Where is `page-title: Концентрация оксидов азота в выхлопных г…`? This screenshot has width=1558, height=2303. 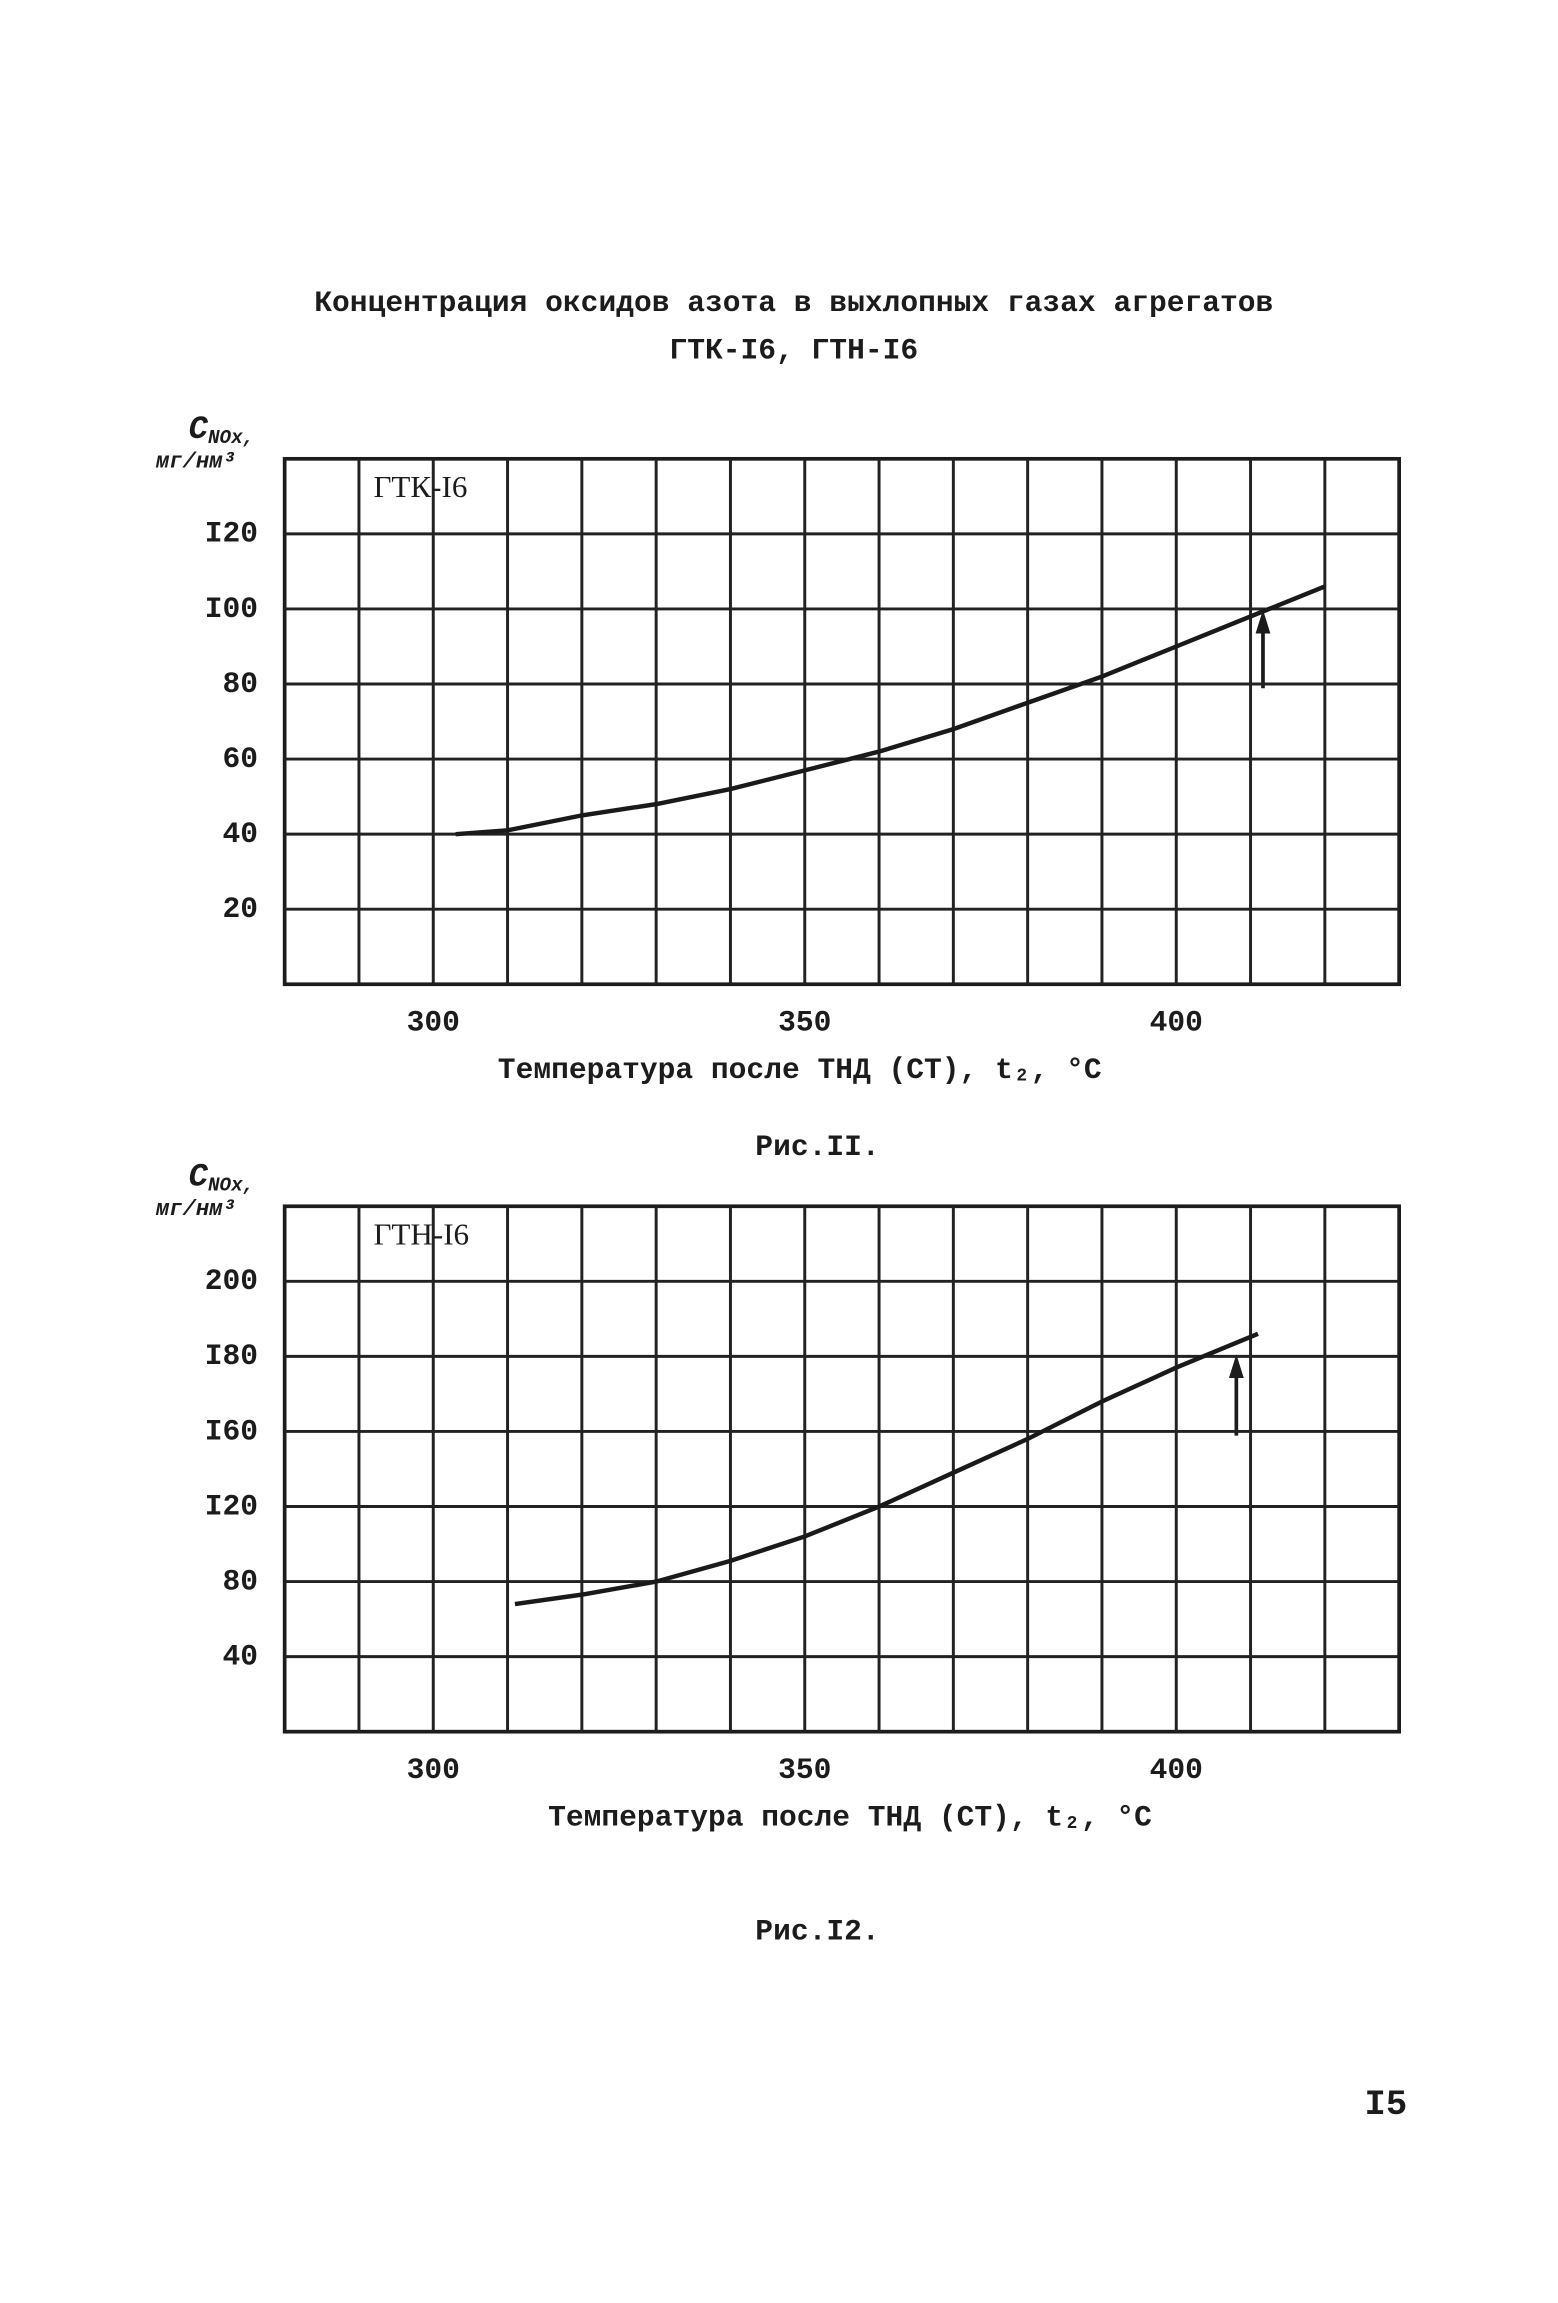 page-title: Концентрация оксидов азота в выхлопных г… is located at coordinates (793, 303).